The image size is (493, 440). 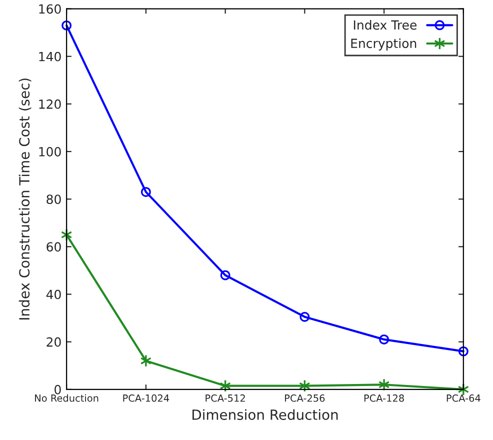 I want to click on legend-label: Encryption, so click(x=383, y=44).